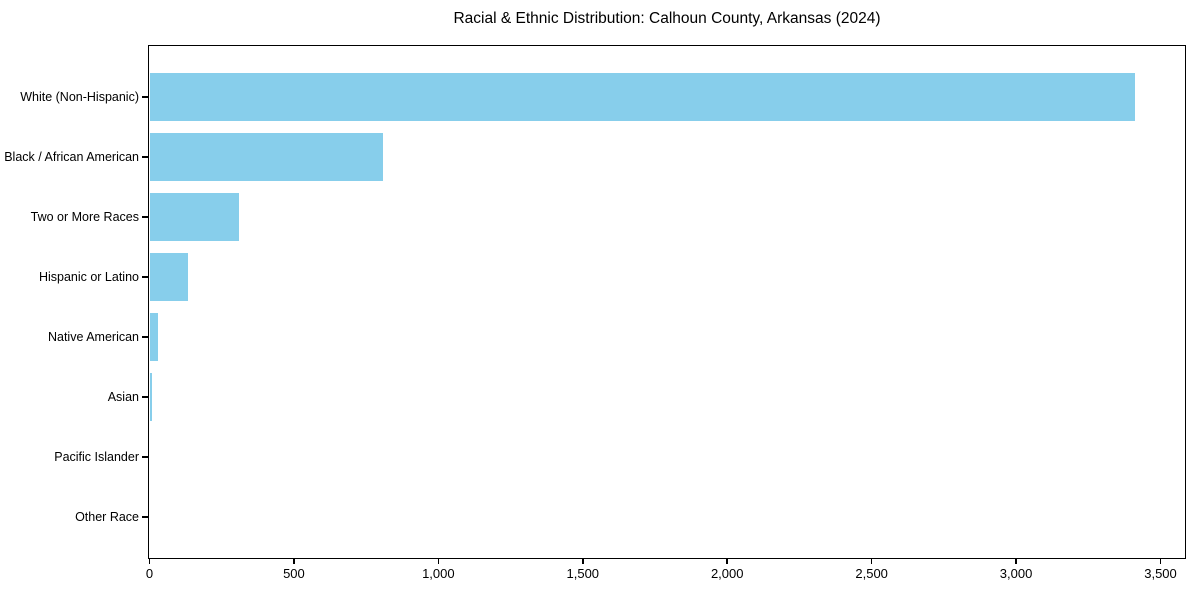 The width and height of the screenshot is (1200, 600). Describe the element at coordinates (93, 337) in the screenshot. I see `y-tick-label: Native American` at that location.